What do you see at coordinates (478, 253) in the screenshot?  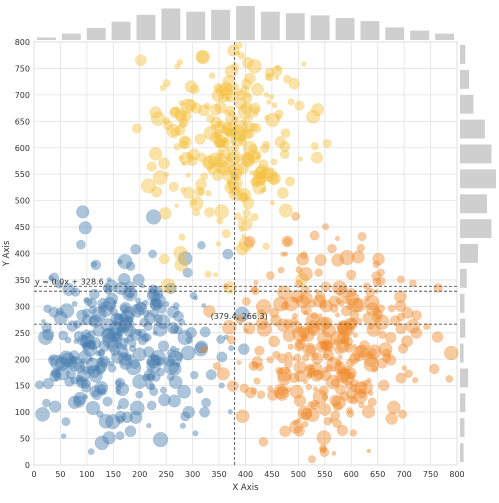 I see `right-marginal-histogram` at bounding box center [478, 253].